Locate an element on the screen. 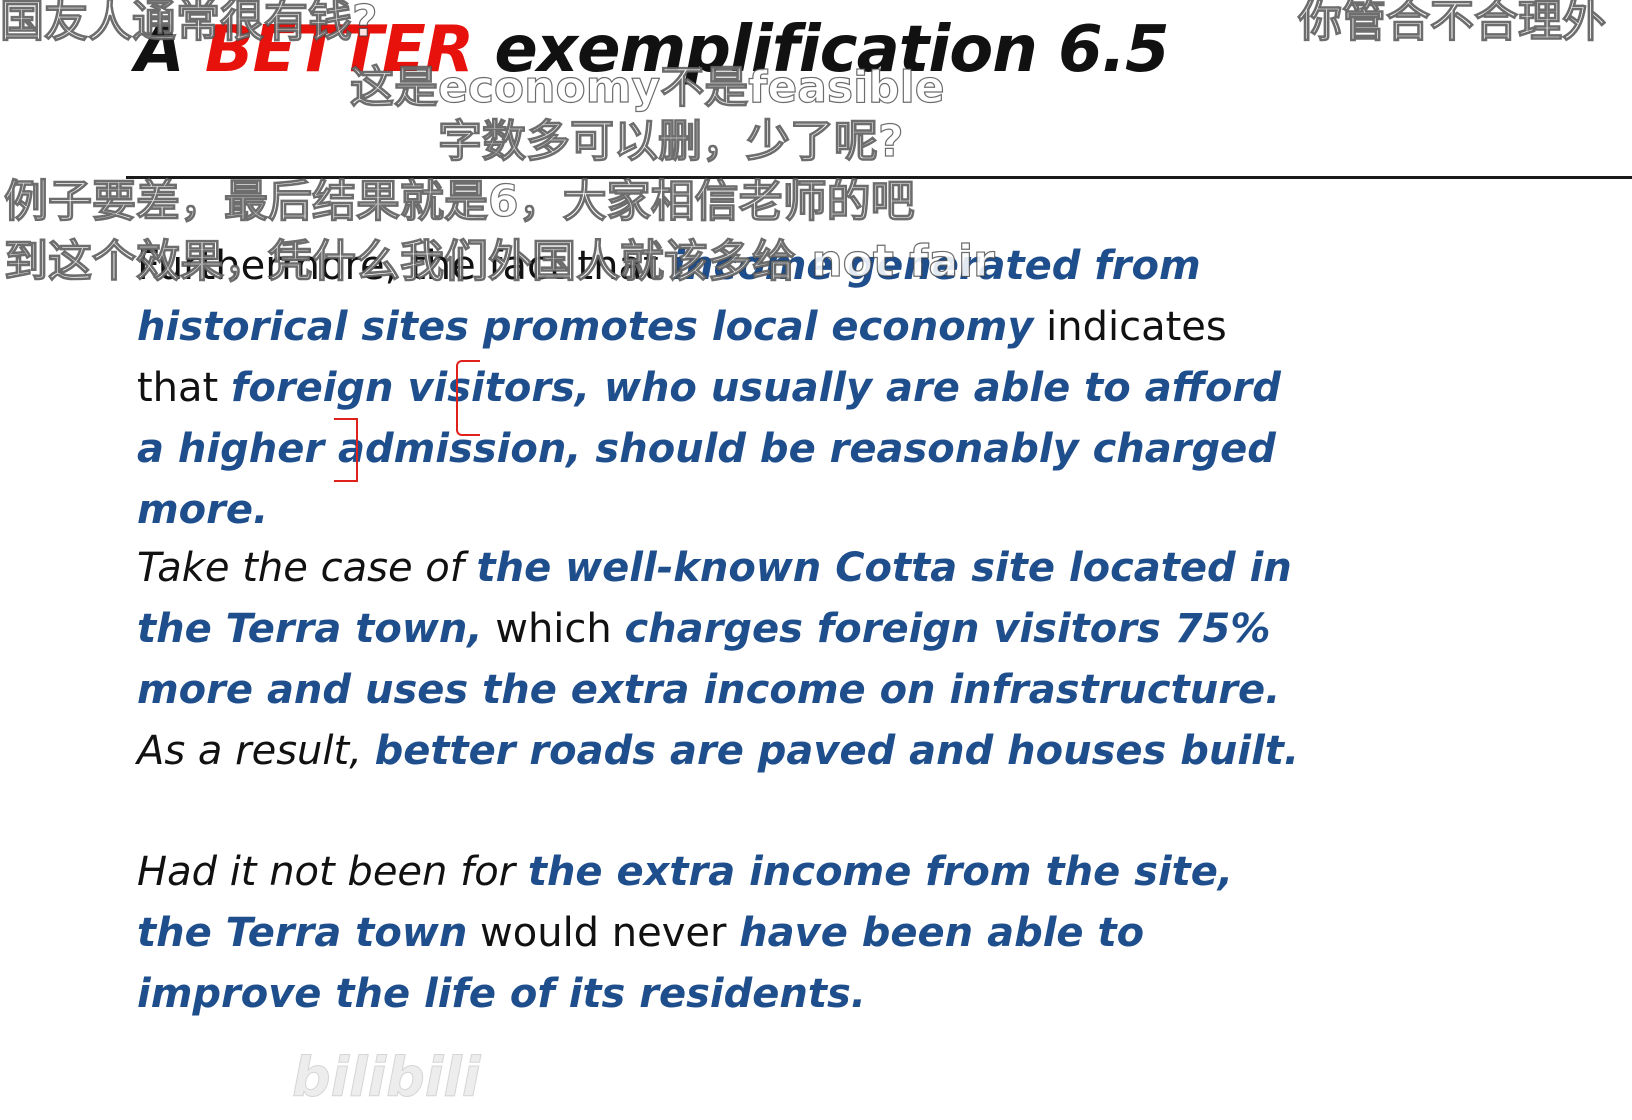 The image size is (1632, 1120). slide-title: A BETTER exemplification 6.5 is located at coordinates (652, 50).